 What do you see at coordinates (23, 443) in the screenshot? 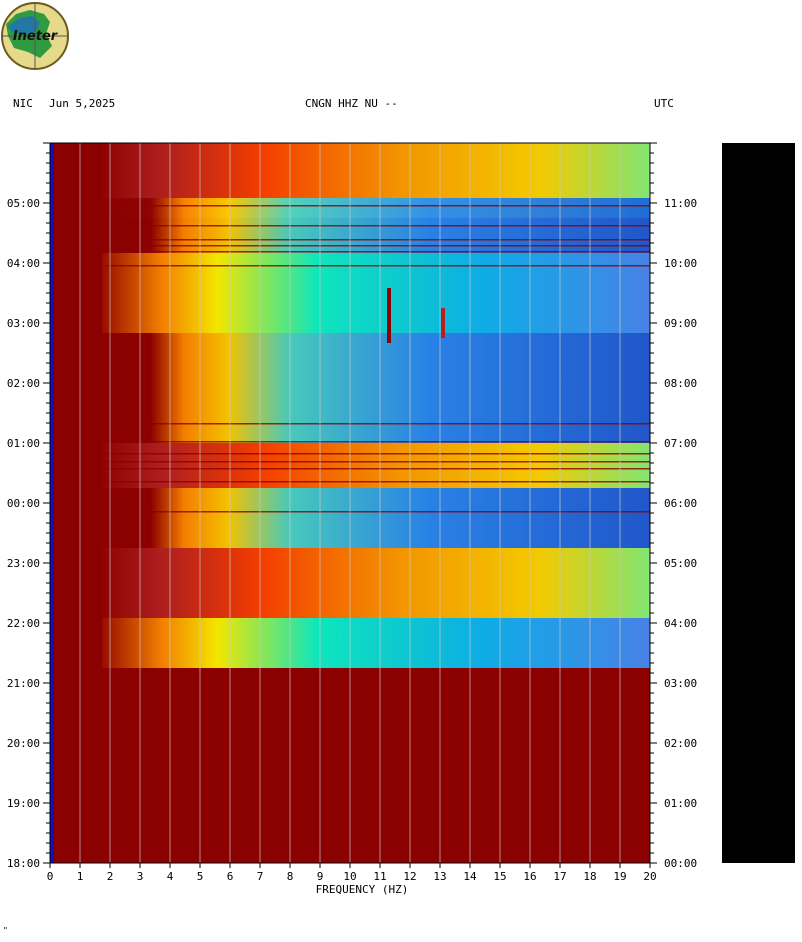
I see `y-left-tick-label: 01:00` at bounding box center [23, 443].